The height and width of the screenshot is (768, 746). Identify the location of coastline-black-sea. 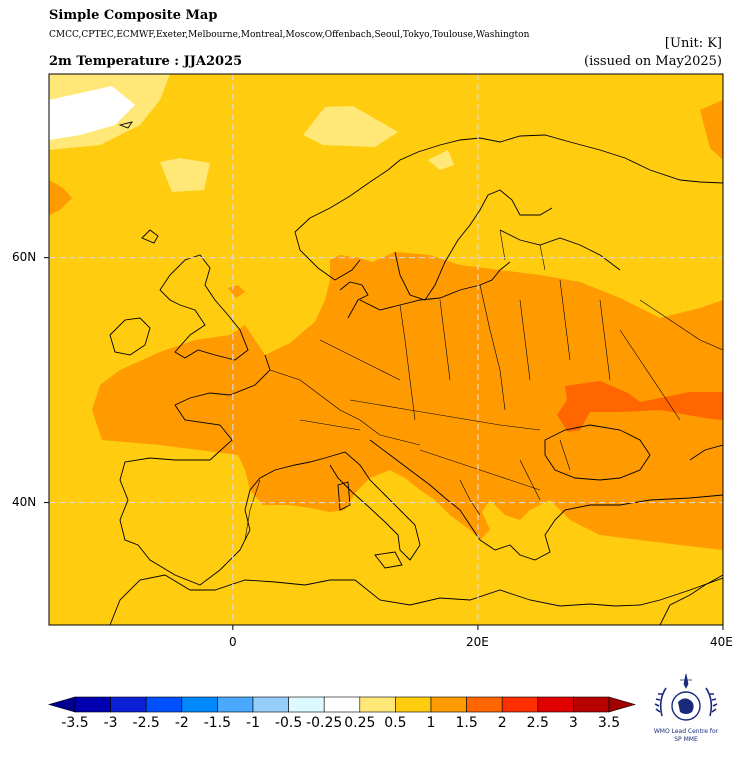
(597, 452).